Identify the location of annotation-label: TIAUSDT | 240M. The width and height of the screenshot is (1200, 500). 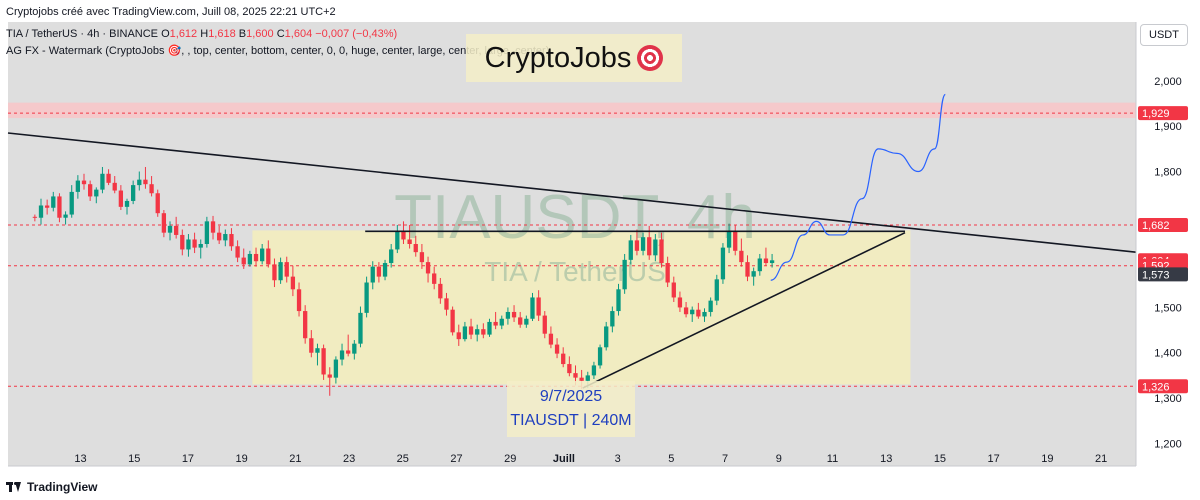
(571, 420).